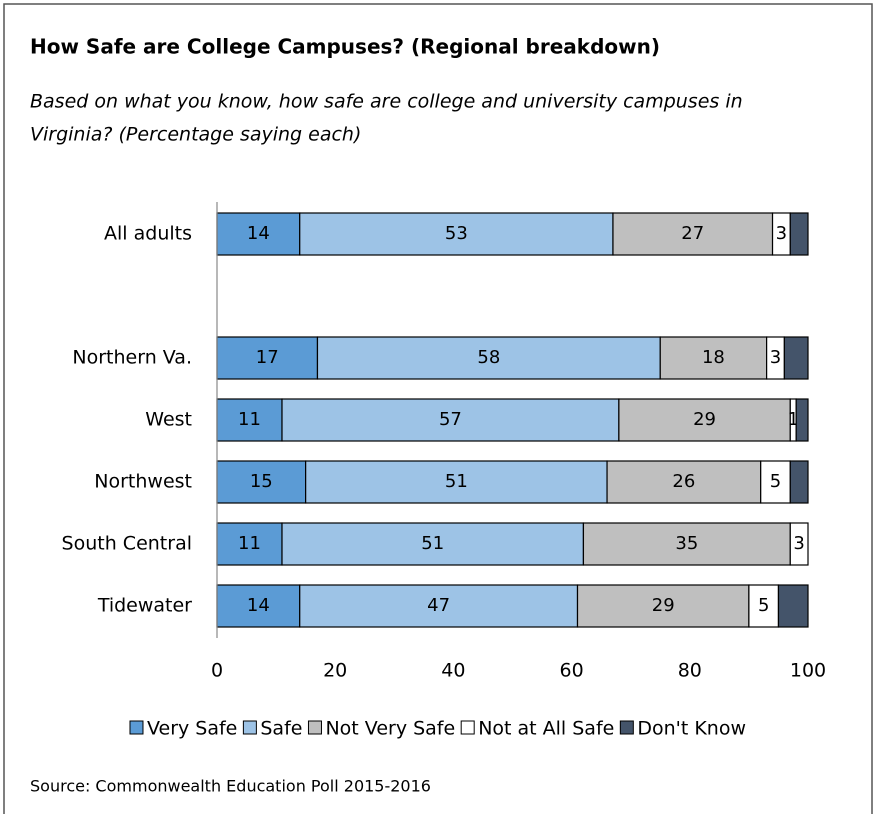 The width and height of the screenshot is (876, 818). What do you see at coordinates (281, 729) in the screenshot?
I see `legend-label: Safe` at bounding box center [281, 729].